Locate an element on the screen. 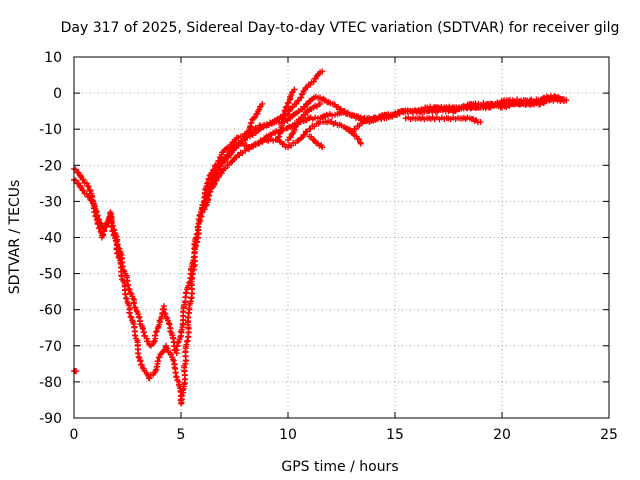  x-tick-label: 15 is located at coordinates (395, 435).